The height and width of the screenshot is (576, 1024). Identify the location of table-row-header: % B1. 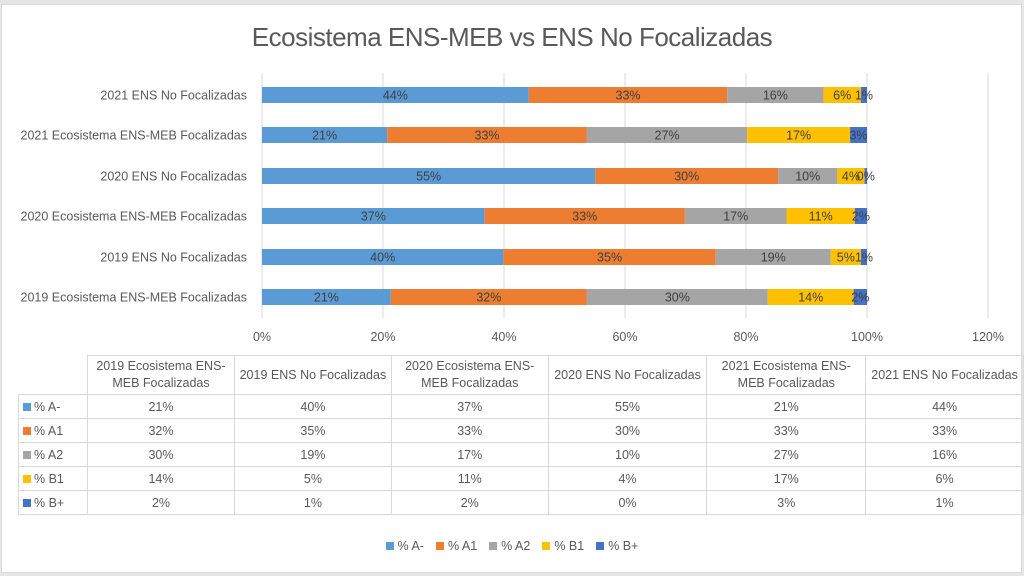
(53, 478).